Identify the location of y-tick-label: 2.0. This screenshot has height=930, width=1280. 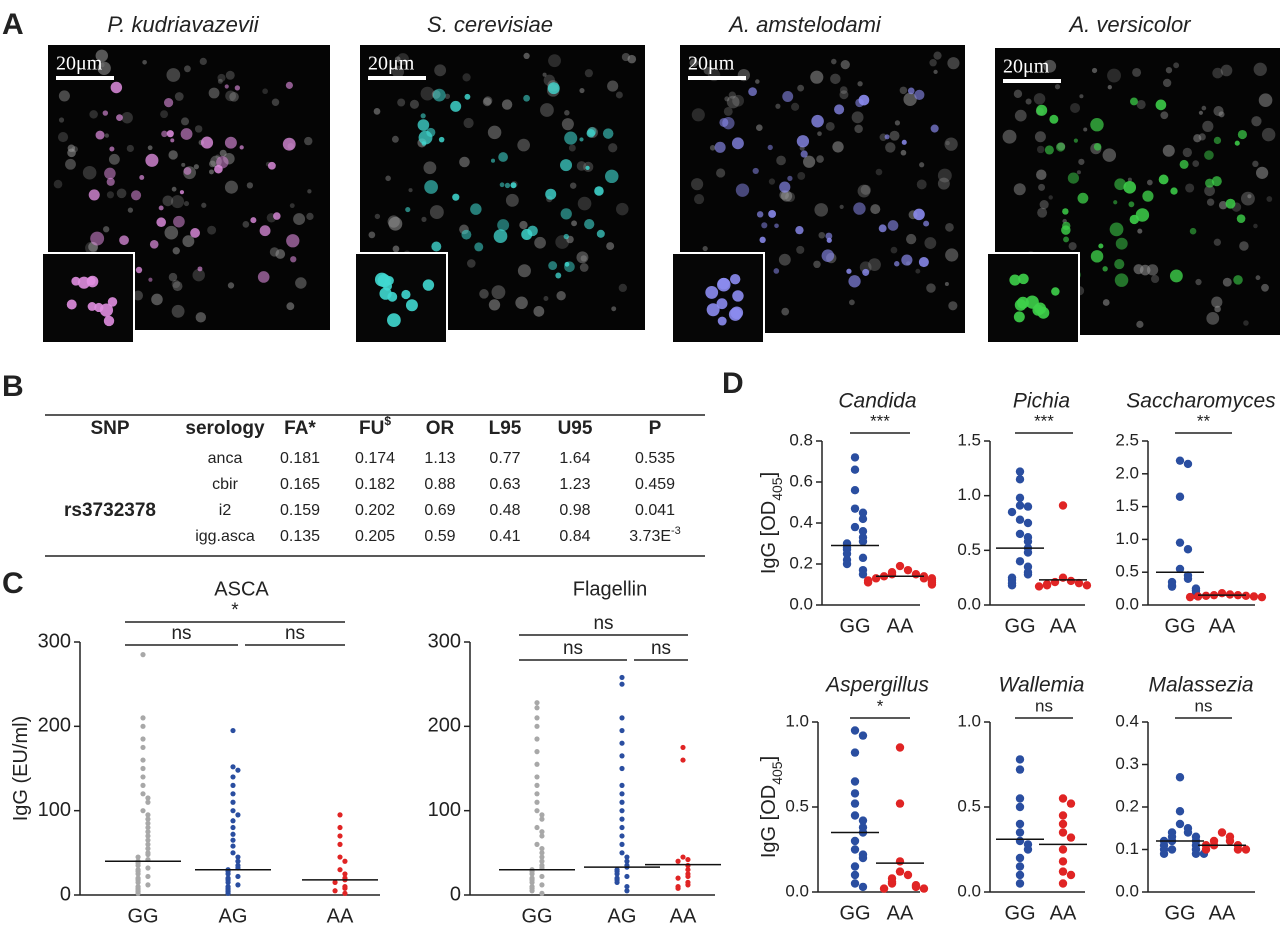
(1127, 472).